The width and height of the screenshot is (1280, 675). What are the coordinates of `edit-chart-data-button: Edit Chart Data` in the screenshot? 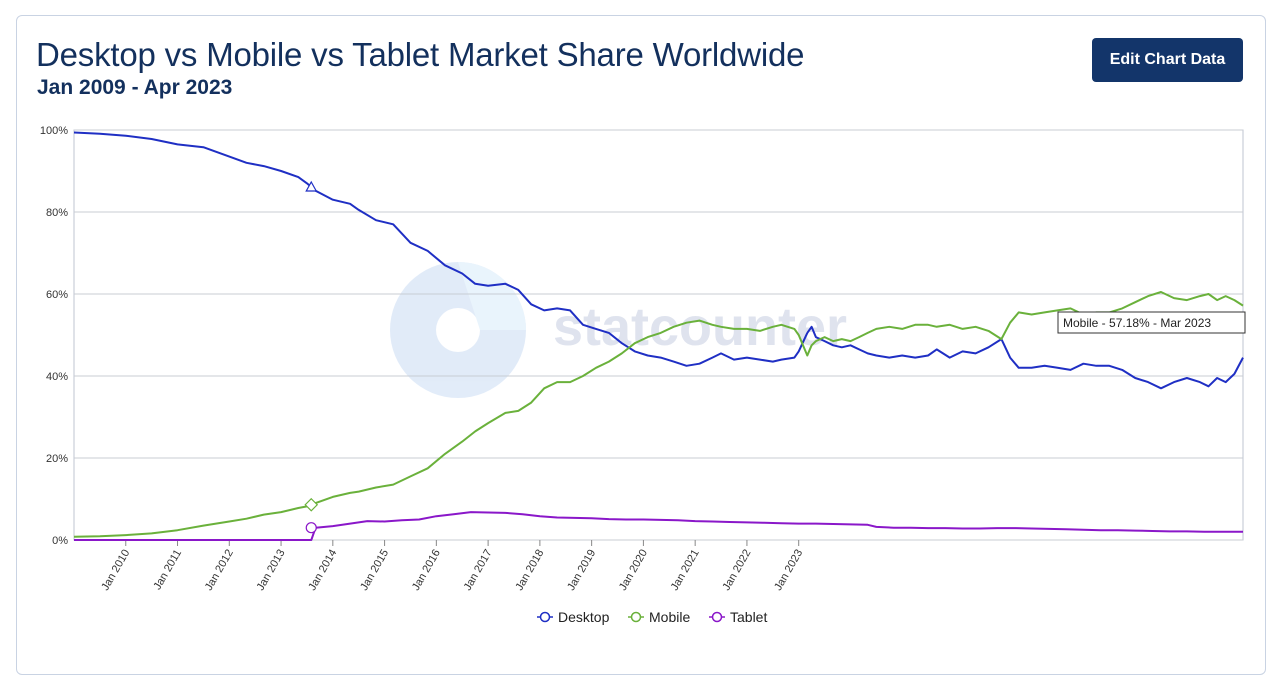 It's located at (1167, 60).